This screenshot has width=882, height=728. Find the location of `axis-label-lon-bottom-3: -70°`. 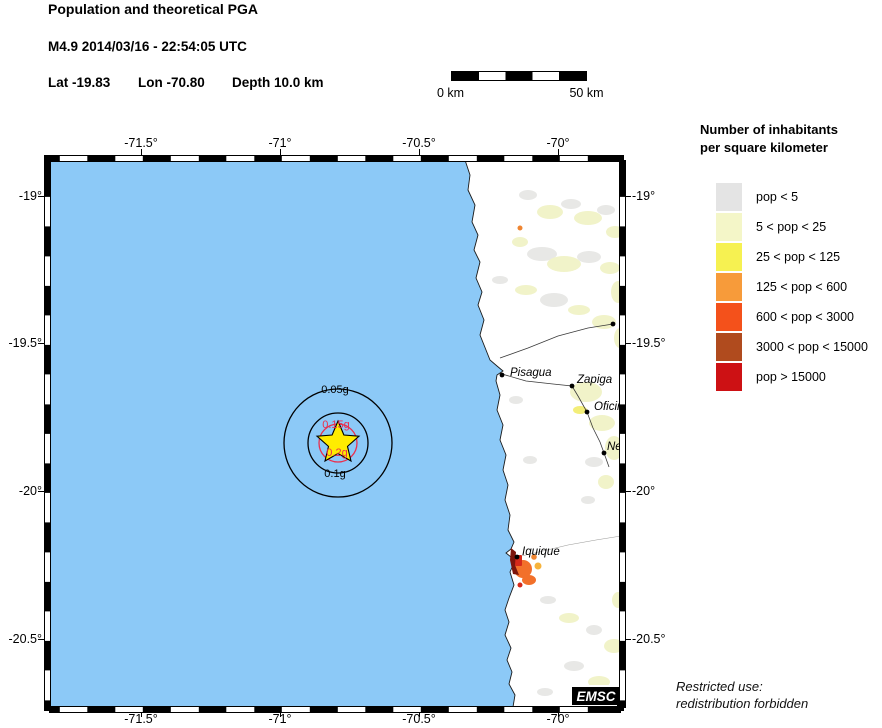

axis-label-lon-bottom-3: -70° is located at coordinates (558, 719).